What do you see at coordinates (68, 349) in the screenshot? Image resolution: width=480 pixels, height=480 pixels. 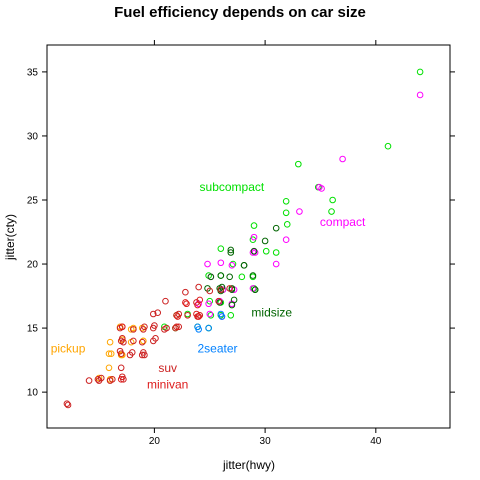 I see `series-label-pickup: pickup` at bounding box center [68, 349].